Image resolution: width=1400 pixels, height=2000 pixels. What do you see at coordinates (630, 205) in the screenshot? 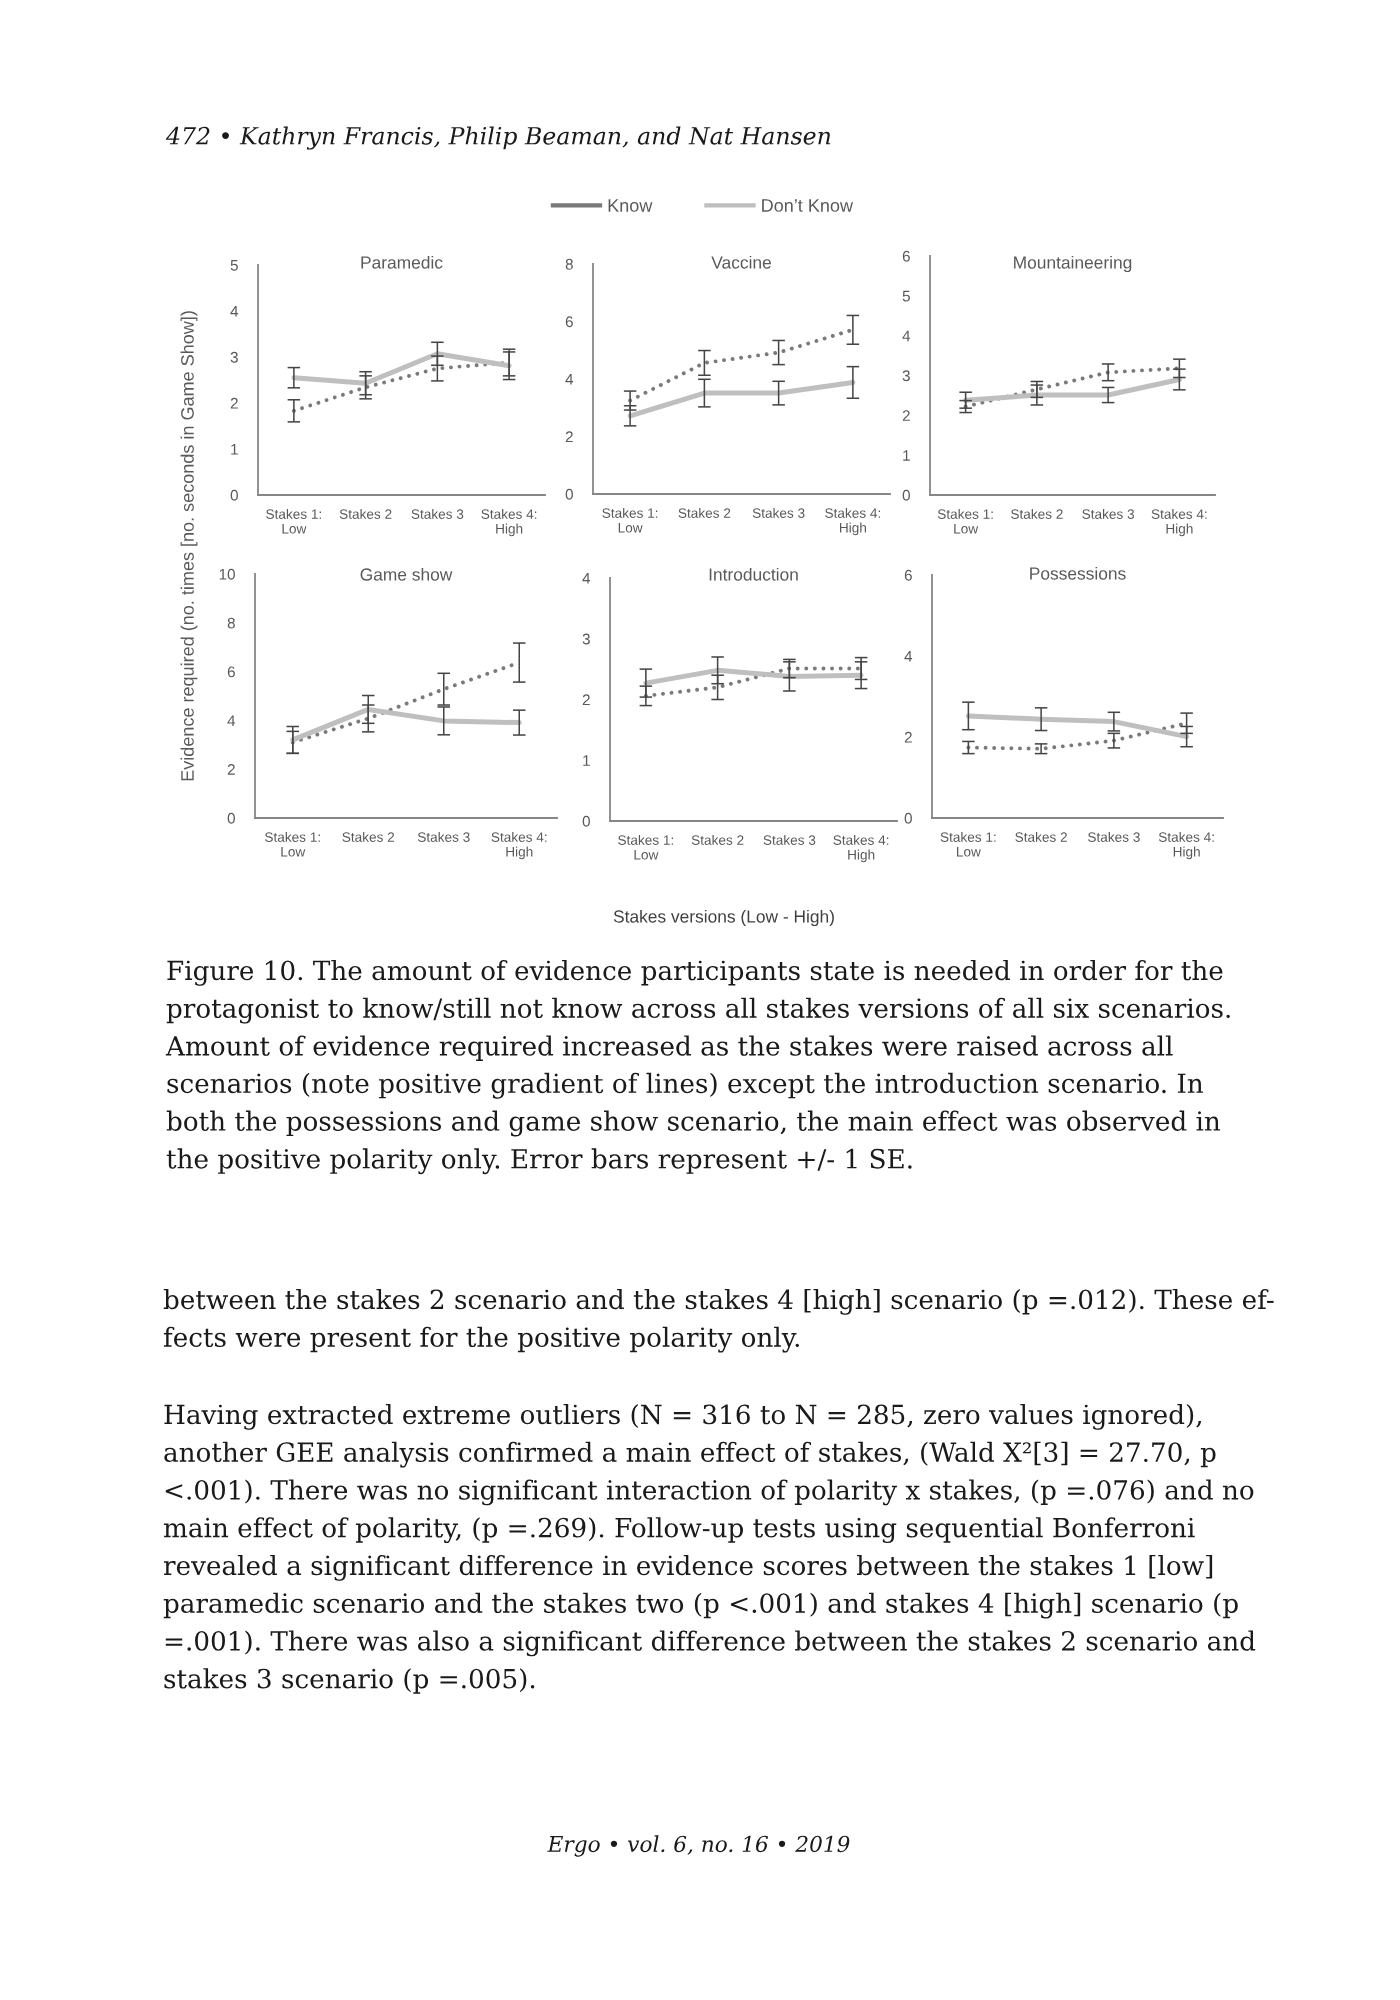
I see `legend-label: Know` at bounding box center [630, 205].